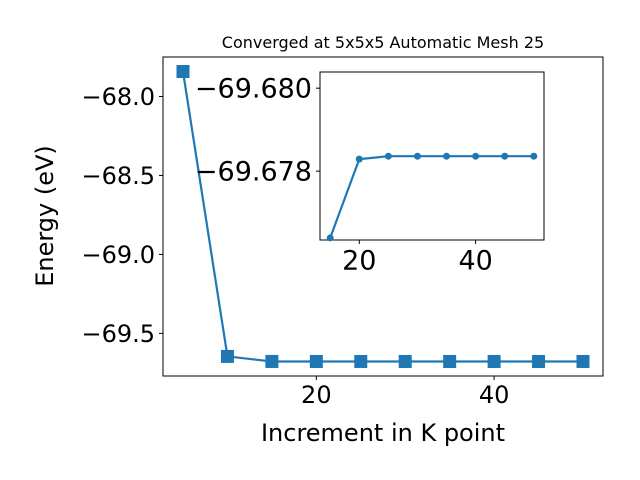  I want to click on chart-title: Converged at 5x5x5 Automatic Mesh 25, so click(383, 42).